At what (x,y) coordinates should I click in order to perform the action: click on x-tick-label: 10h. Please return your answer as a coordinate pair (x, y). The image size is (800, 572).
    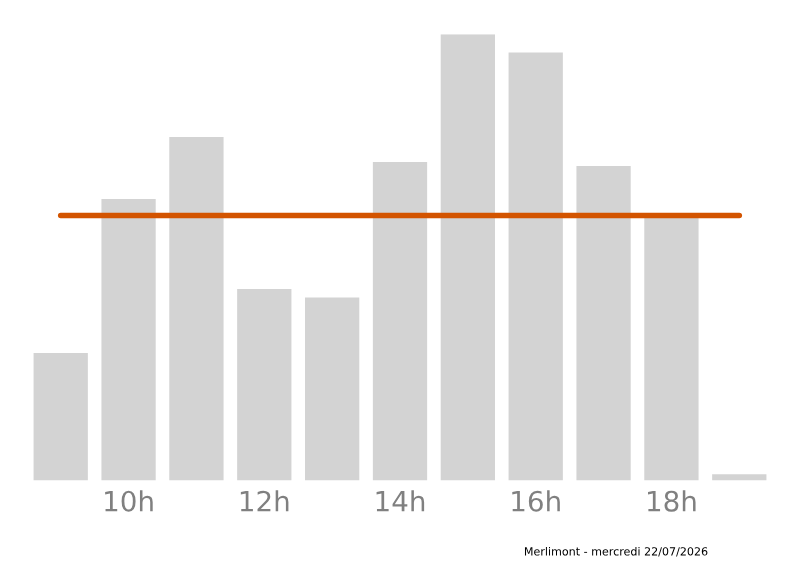
    Looking at the image, I should click on (129, 501).